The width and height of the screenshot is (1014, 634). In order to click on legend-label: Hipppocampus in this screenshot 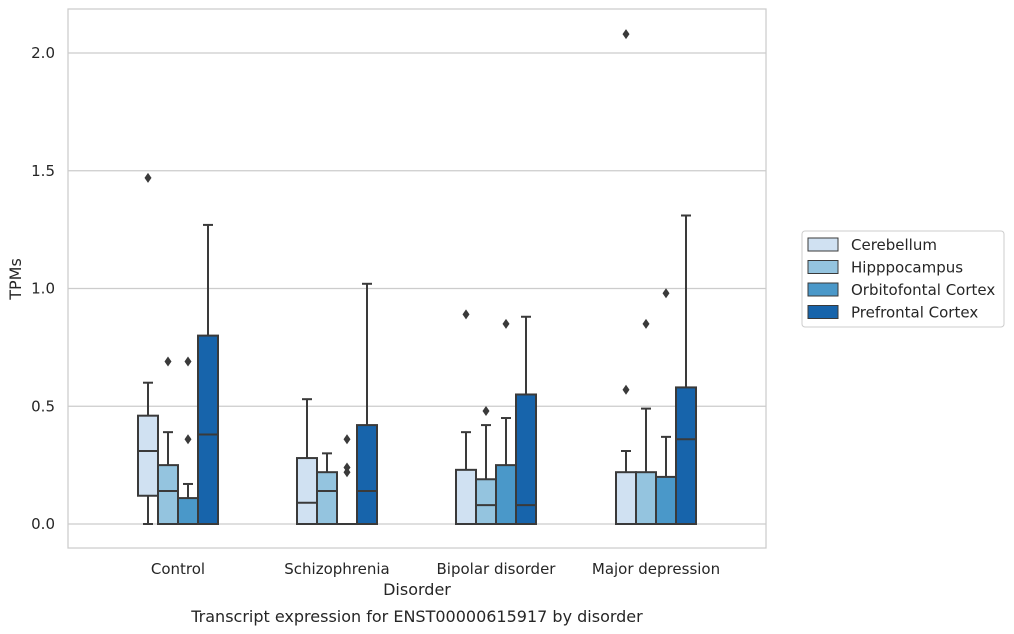, I will do `click(907, 268)`.